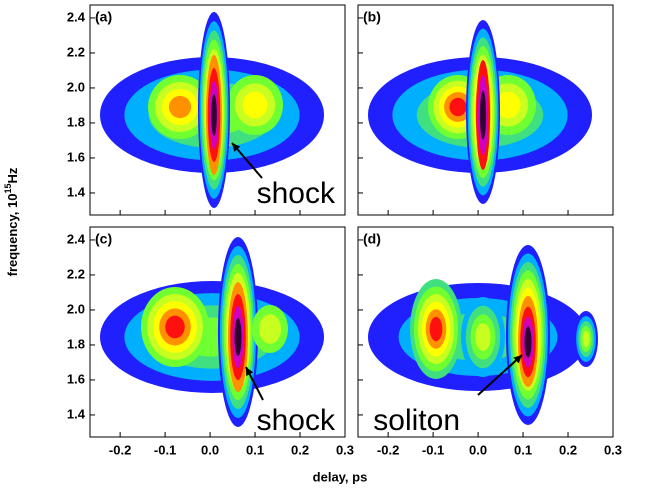  I want to click on y-label-unit: Hz, so click(12, 175).